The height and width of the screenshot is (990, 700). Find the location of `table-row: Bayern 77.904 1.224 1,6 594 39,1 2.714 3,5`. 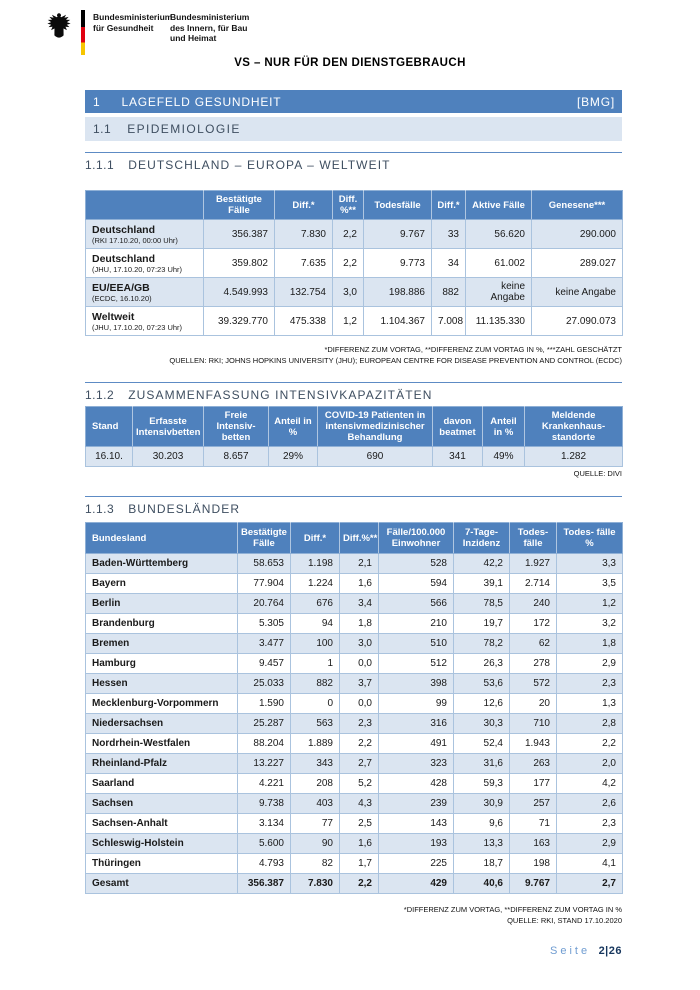

table-row: Bayern 77.904 1.224 1,6 594 39,1 2.714 3,5 is located at coordinates (354, 583).